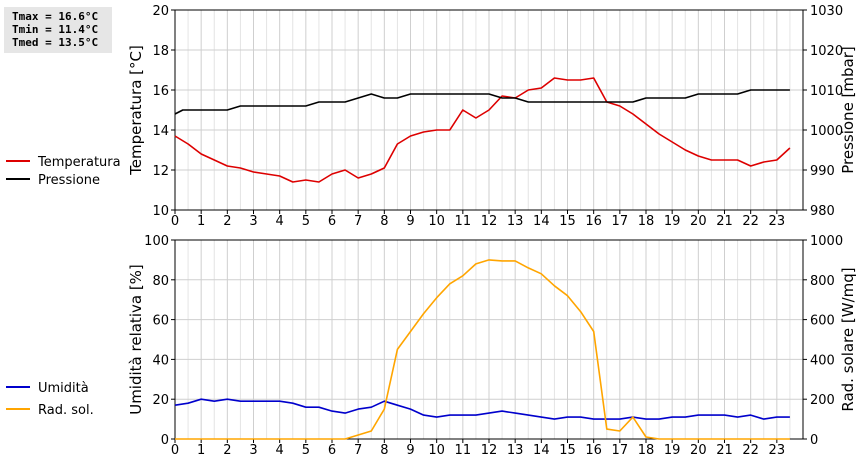 This screenshot has height=460, width=860. What do you see at coordinates (69, 180) in the screenshot?
I see `legend-label: Pressione` at bounding box center [69, 180].